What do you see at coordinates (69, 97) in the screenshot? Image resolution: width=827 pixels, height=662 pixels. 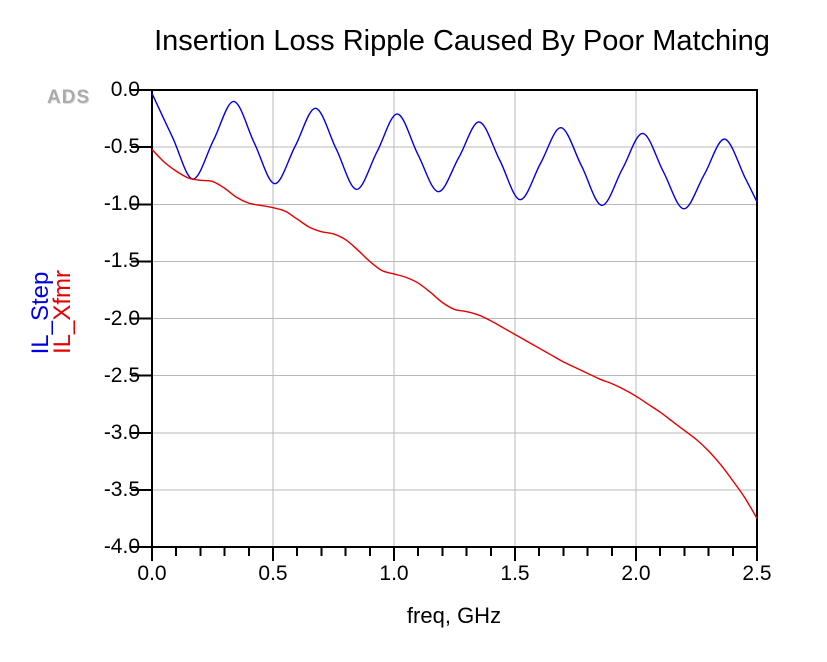 I see `ads-logo: ADS` at bounding box center [69, 97].